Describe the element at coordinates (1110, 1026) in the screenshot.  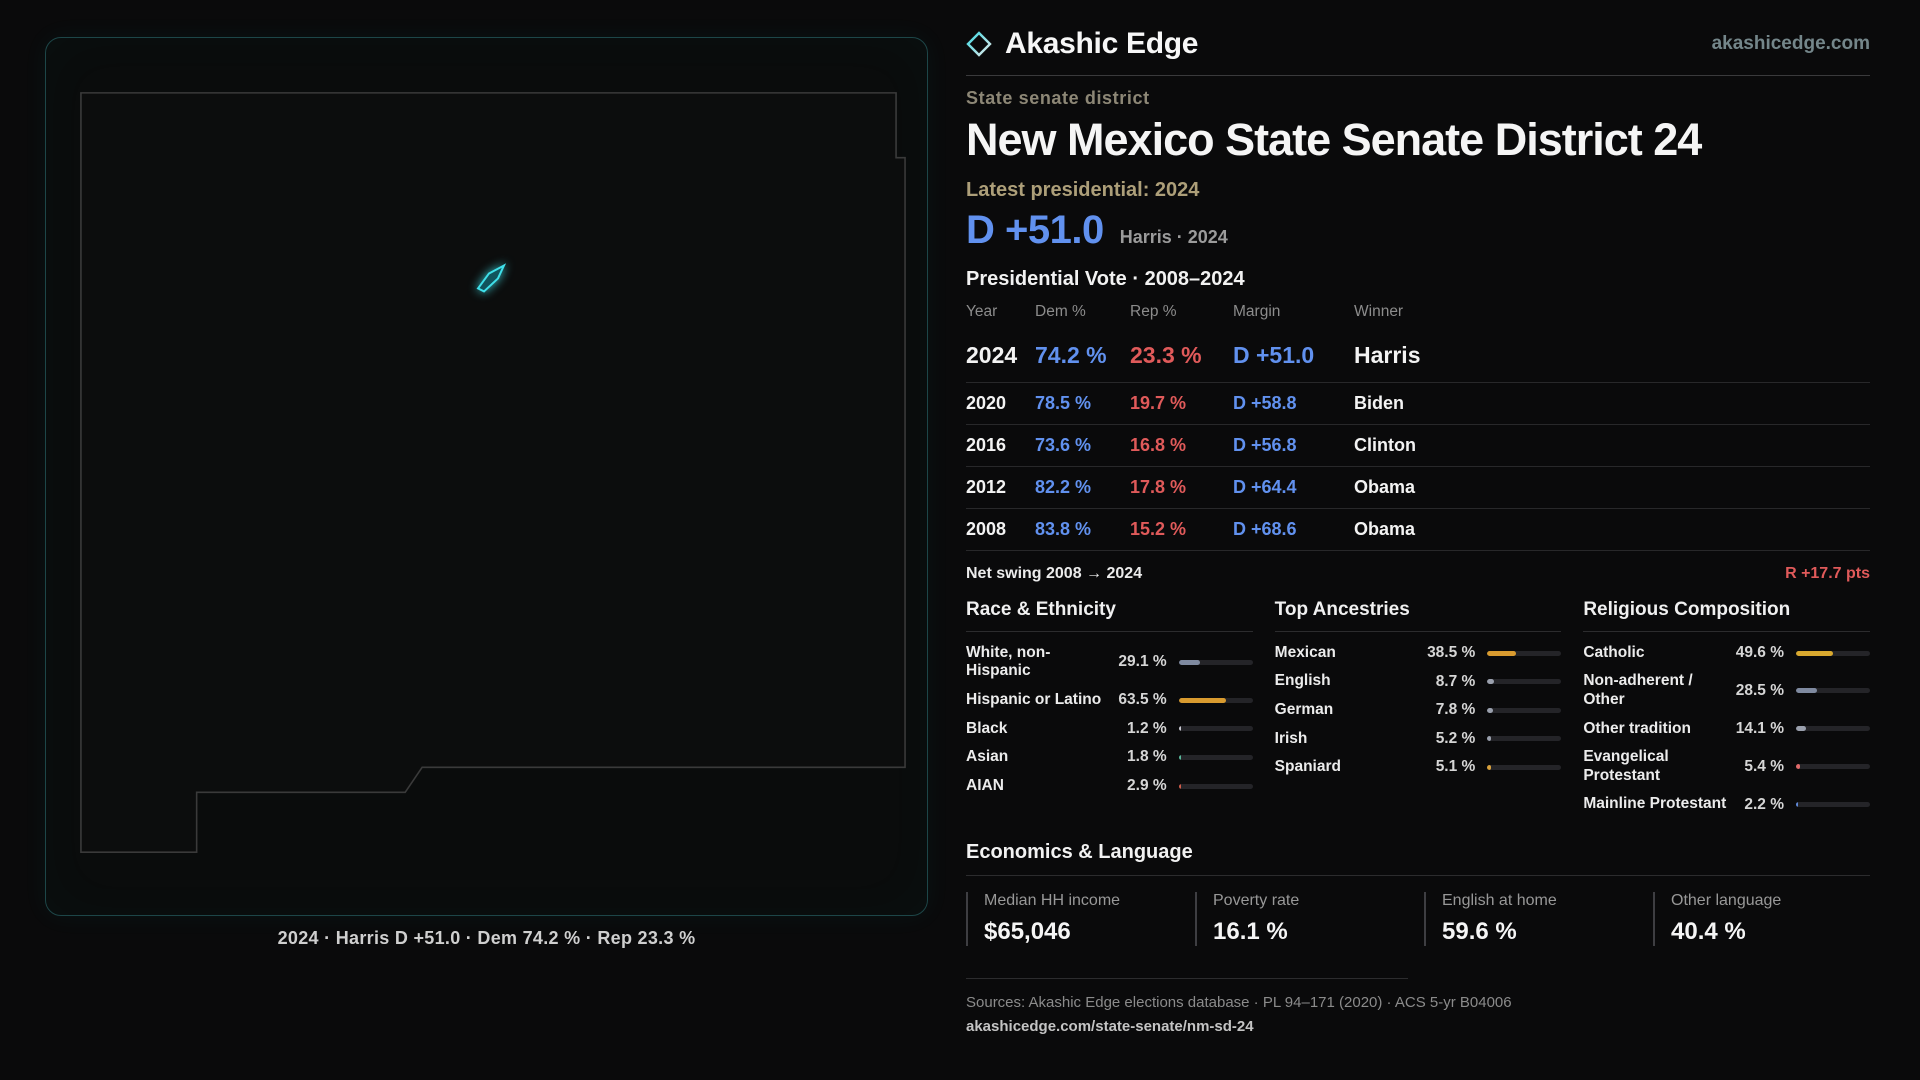
I see `permalink: akashicedge.com/state-senate/nm-sd-24` at that location.